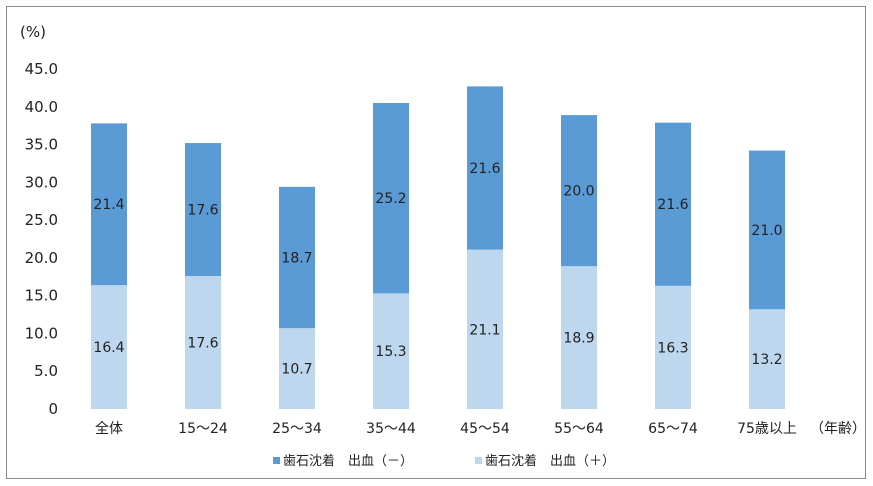 This screenshot has width=873, height=486. I want to click on x-tick-label: 45～54, so click(485, 429).